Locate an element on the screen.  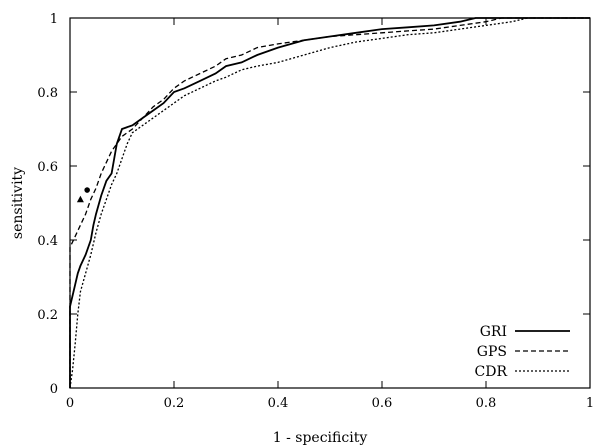
x-tick-label: 0.6 is located at coordinates (382, 403).